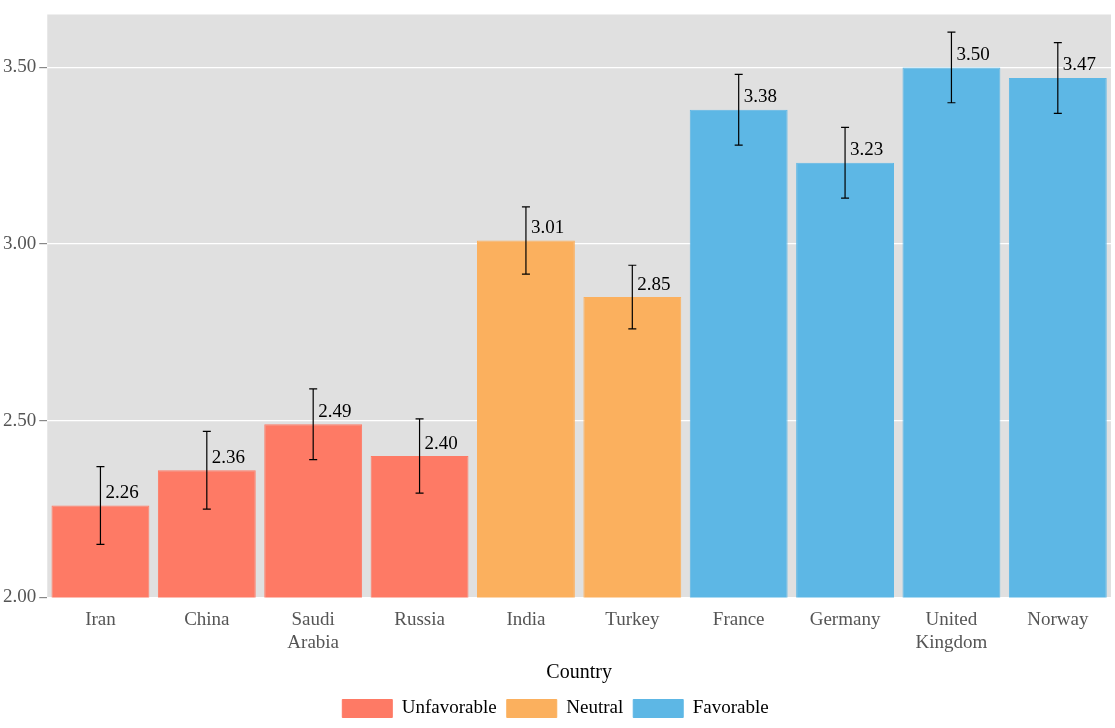  I want to click on y-tick-label: 2.50, so click(20, 419).